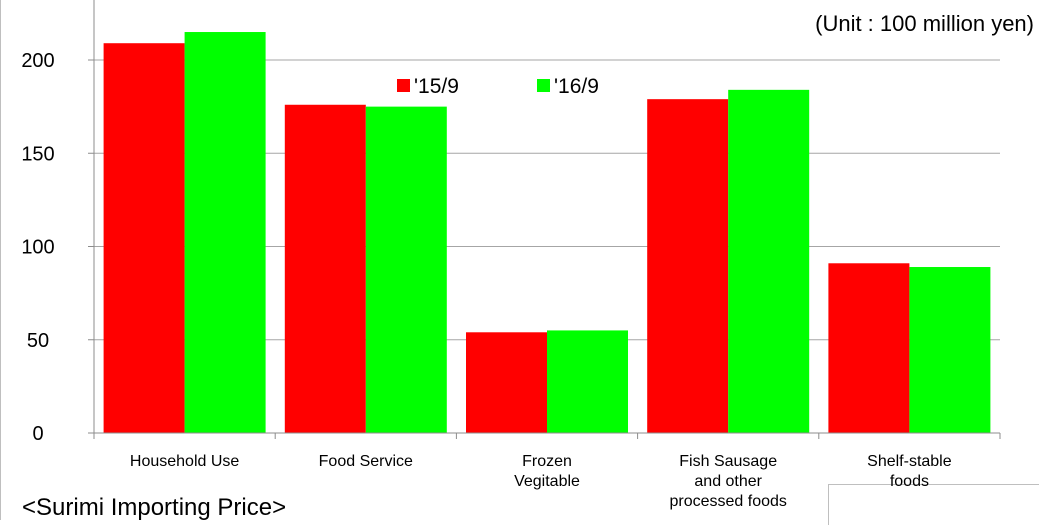 This screenshot has width=1041, height=525. I want to click on x-category-label: Shelf-stable, so click(909, 461).